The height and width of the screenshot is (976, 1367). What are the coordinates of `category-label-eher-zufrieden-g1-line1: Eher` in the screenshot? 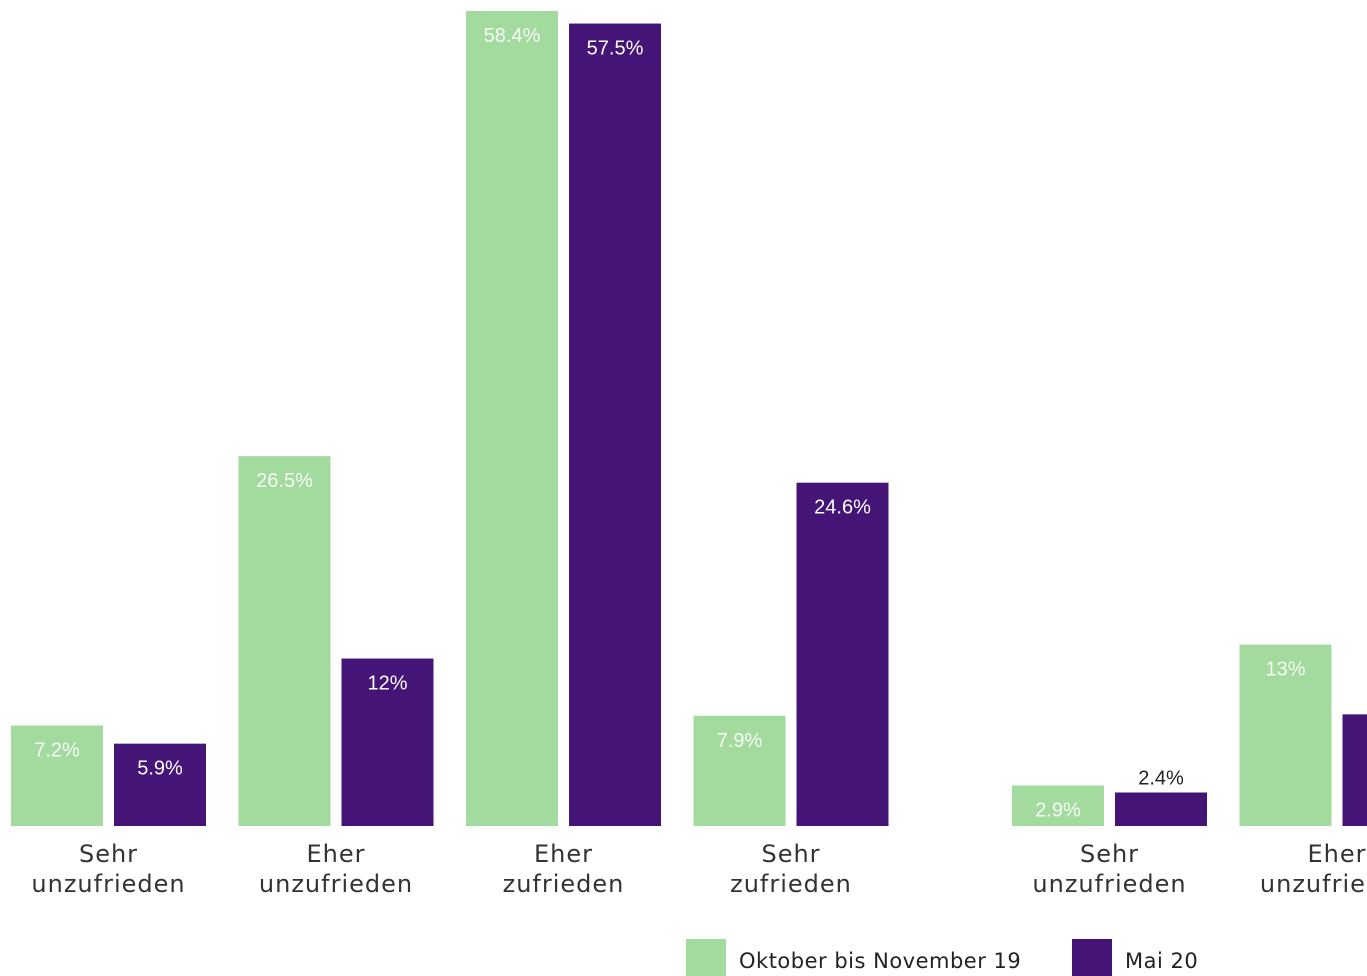 It's located at (563, 854).